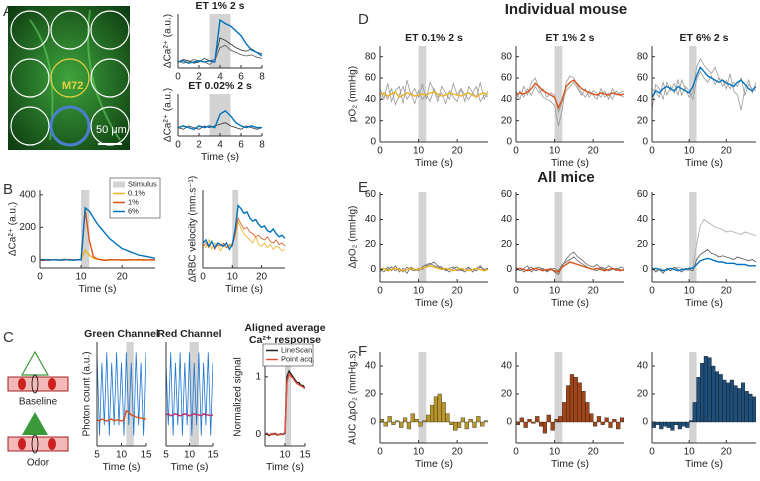  What do you see at coordinates (241, 77) in the screenshot?
I see `x-tick-label: 6` at bounding box center [241, 77].